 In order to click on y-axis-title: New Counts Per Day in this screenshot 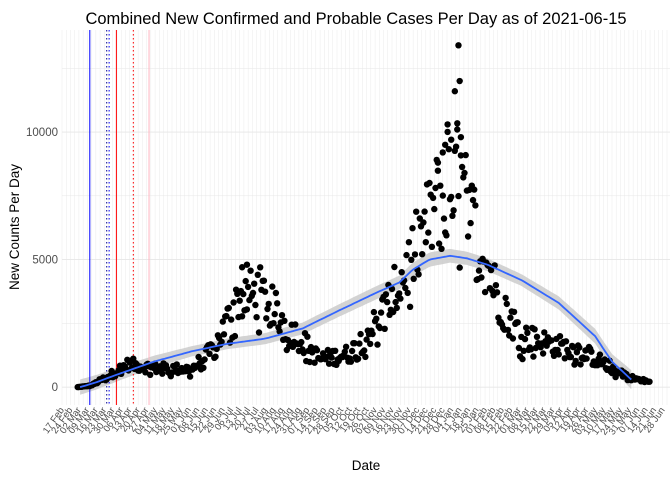, I will do `click(14, 227)`.